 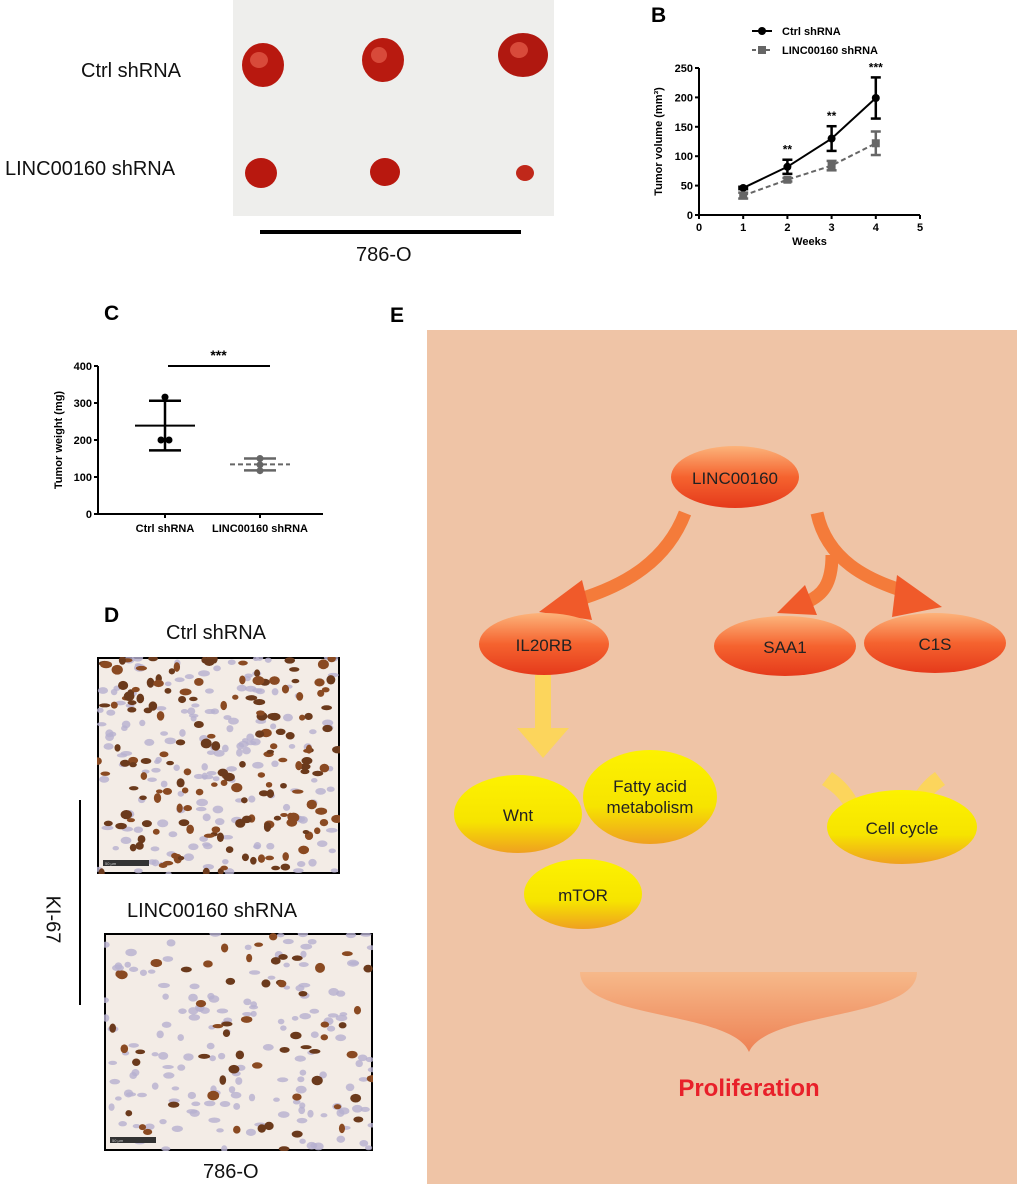 What do you see at coordinates (809, 169) in the screenshot?
I see `series-line` at bounding box center [809, 169].